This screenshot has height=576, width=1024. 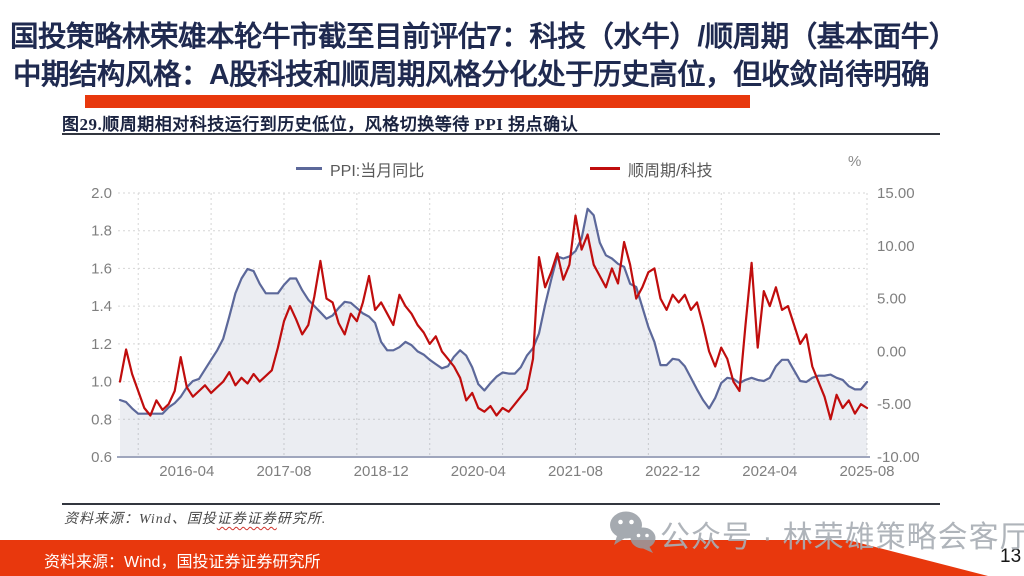 I want to click on left-axis-tick-label: 1.2, so click(x=101, y=344).